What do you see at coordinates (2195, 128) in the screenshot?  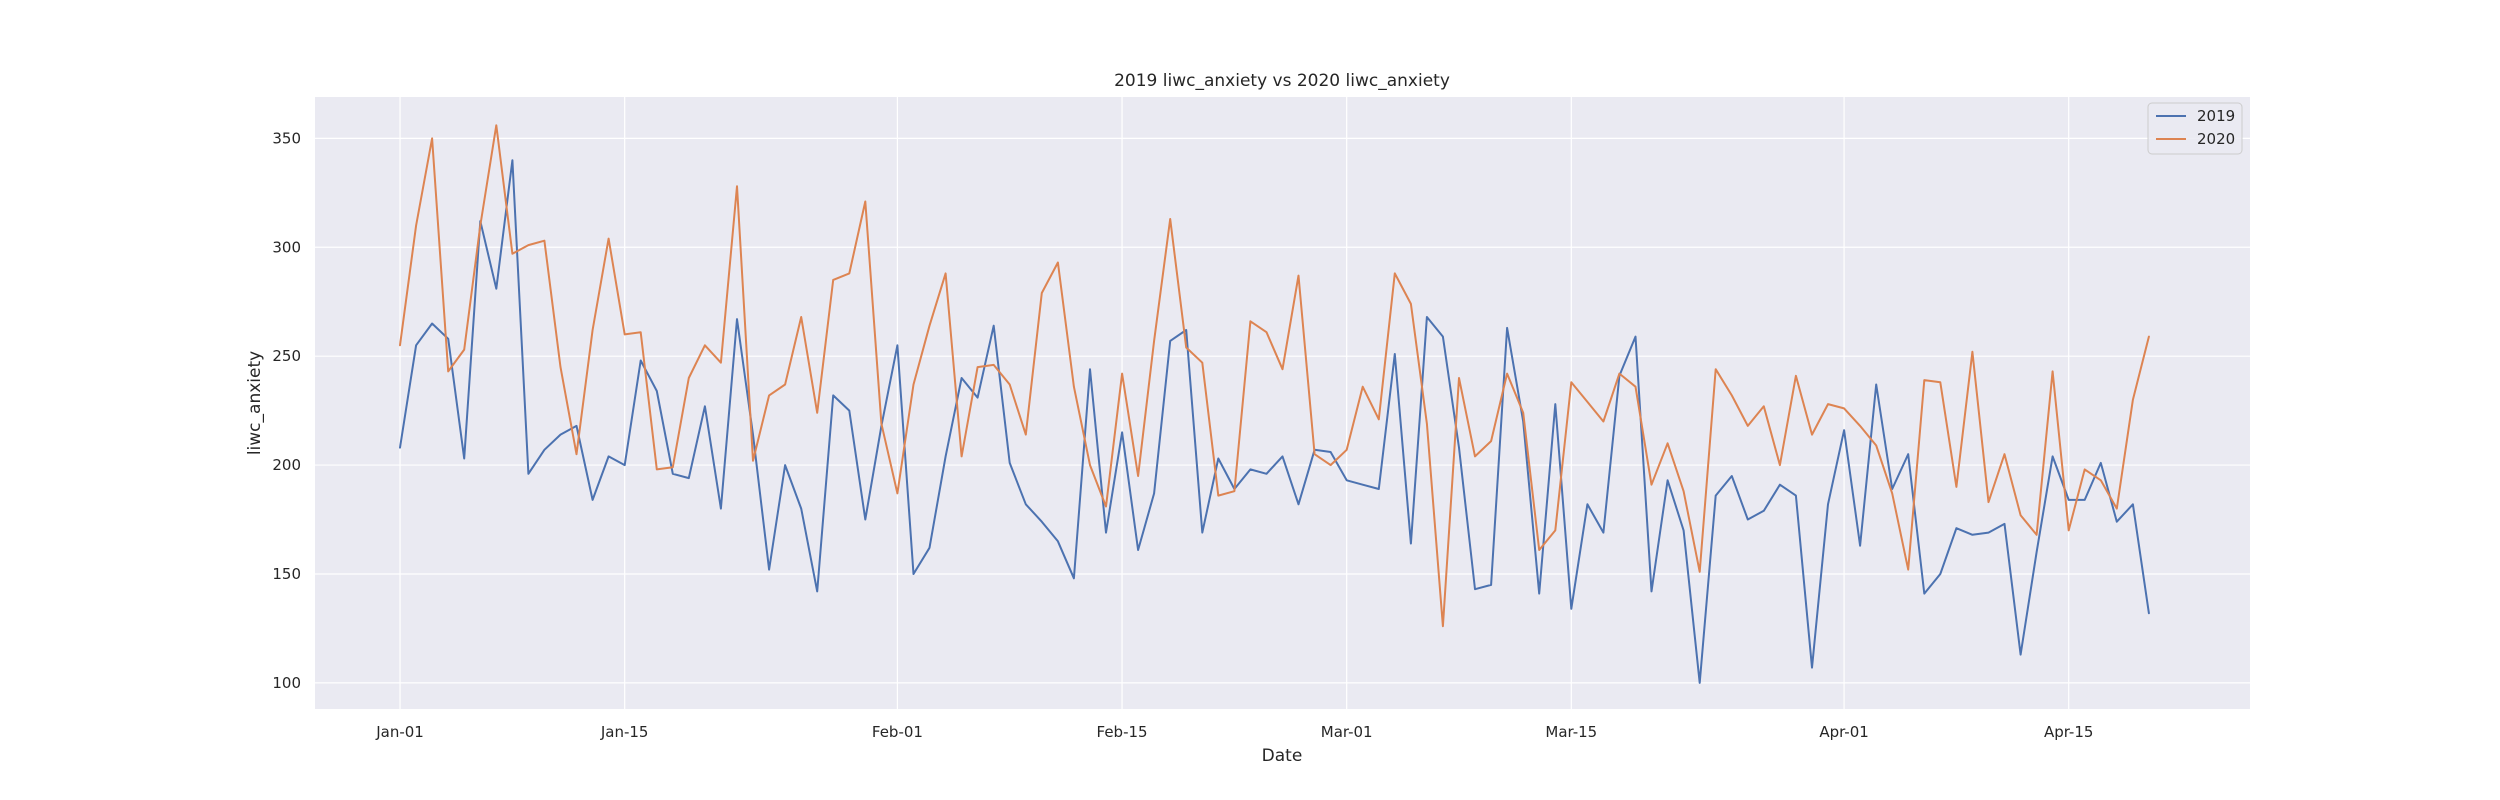 I see `legend: 2019 2020` at bounding box center [2195, 128].